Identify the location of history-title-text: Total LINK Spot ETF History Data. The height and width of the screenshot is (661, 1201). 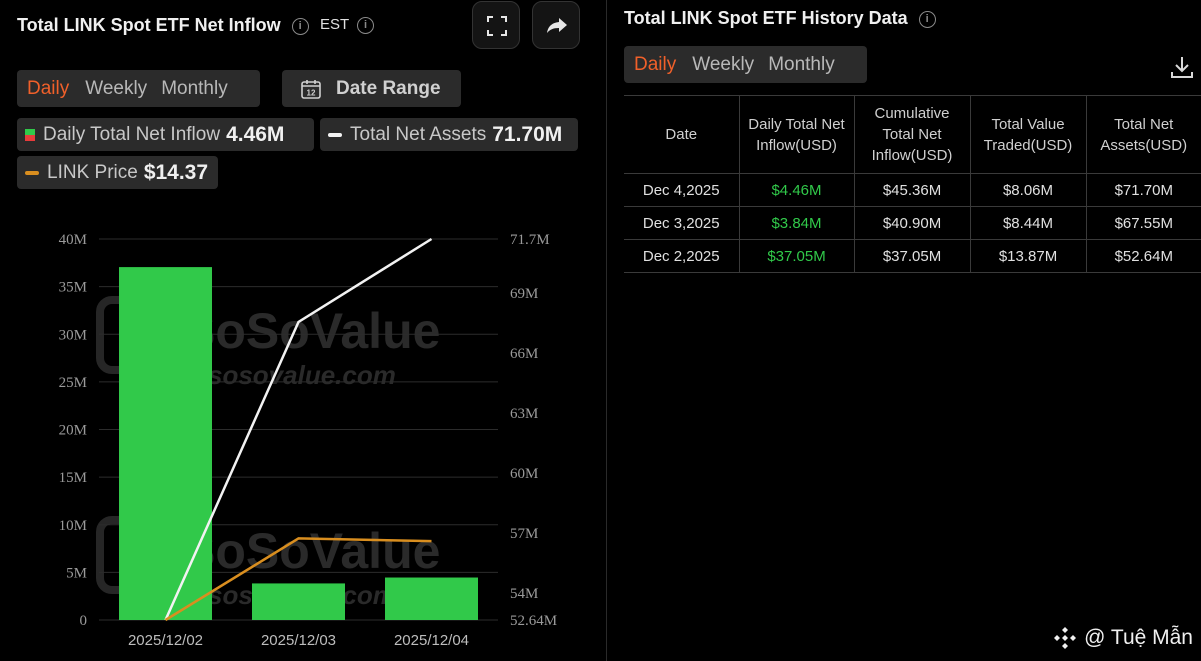
(766, 18).